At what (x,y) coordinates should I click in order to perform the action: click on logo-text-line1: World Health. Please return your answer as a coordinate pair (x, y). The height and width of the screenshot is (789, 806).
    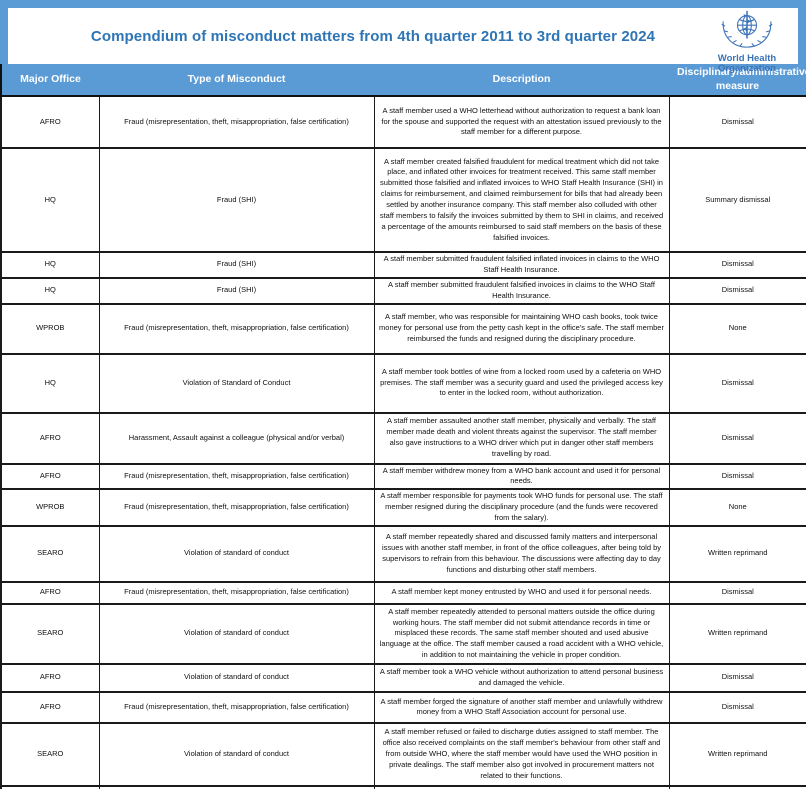
    Looking at the image, I should click on (747, 58).